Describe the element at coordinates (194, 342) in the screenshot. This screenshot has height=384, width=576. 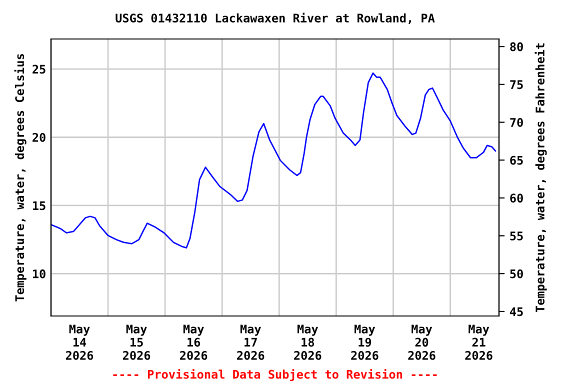
I see `x-tick-label: May 16 2026` at that location.